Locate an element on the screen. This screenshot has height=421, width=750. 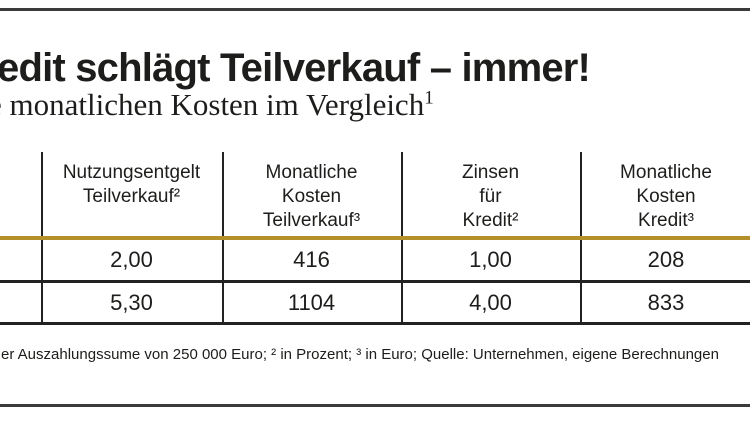
column-header-zinsen-fuer-kredit: Zinsen für Kredit² is located at coordinates (490, 197).